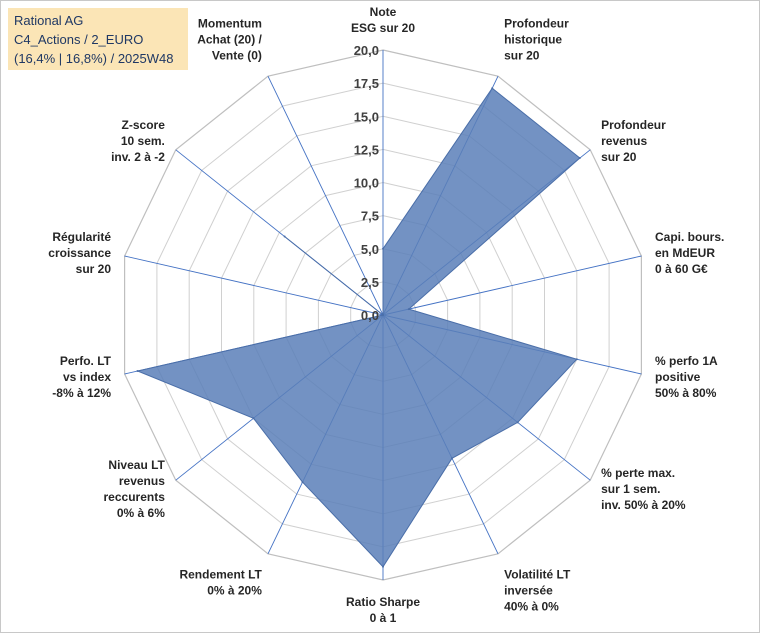  I want to click on axis-label: Niveau LT revenus reccurents 0% à 6%, so click(135, 489).